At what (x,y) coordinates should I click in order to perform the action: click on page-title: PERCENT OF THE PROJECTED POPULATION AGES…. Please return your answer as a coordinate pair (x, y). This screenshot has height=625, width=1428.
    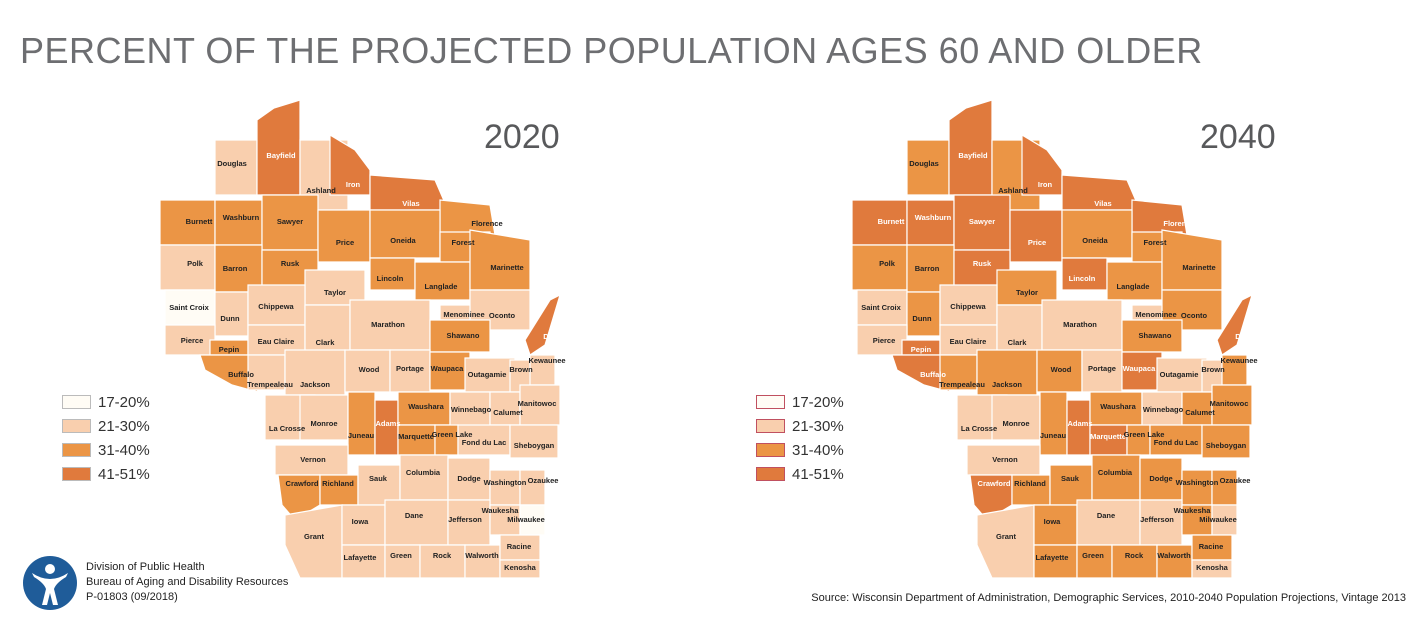
    Looking at the image, I should click on (611, 50).